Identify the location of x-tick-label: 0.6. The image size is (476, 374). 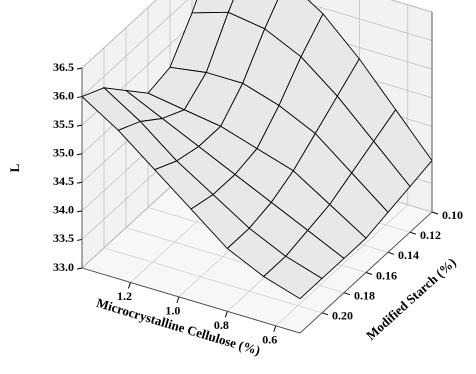
(269, 340).